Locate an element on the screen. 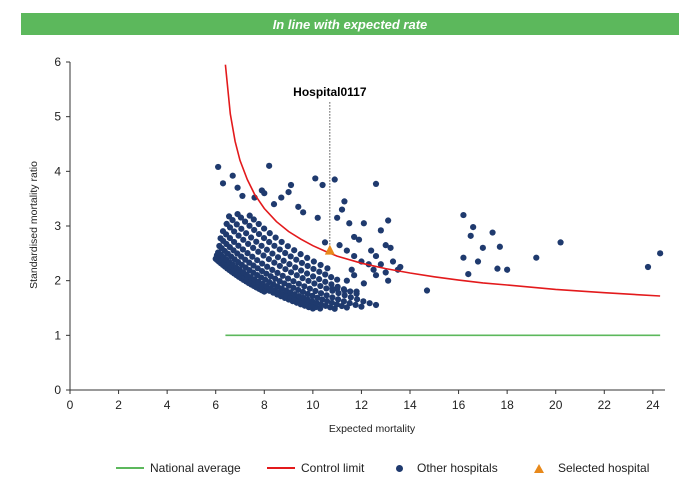  x-axis-label: Expected mortality is located at coordinates (372, 429).